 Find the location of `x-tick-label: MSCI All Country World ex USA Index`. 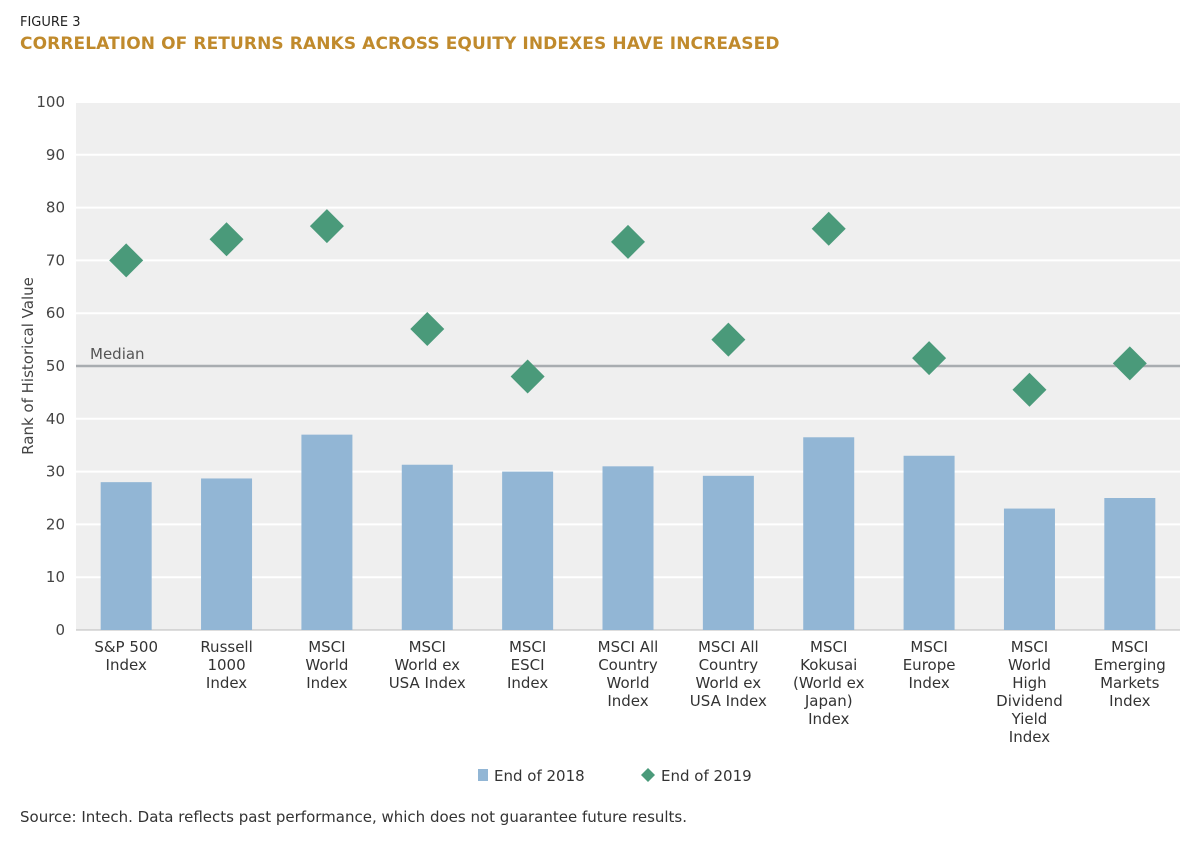

x-tick-label: MSCI All Country World ex USA Index is located at coordinates (728, 674).